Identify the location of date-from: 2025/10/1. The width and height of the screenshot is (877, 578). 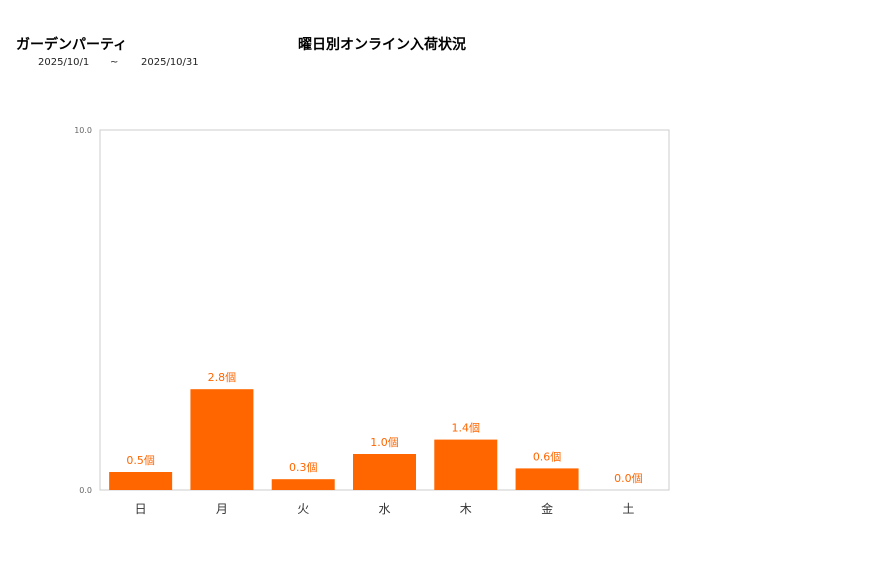
(64, 62).